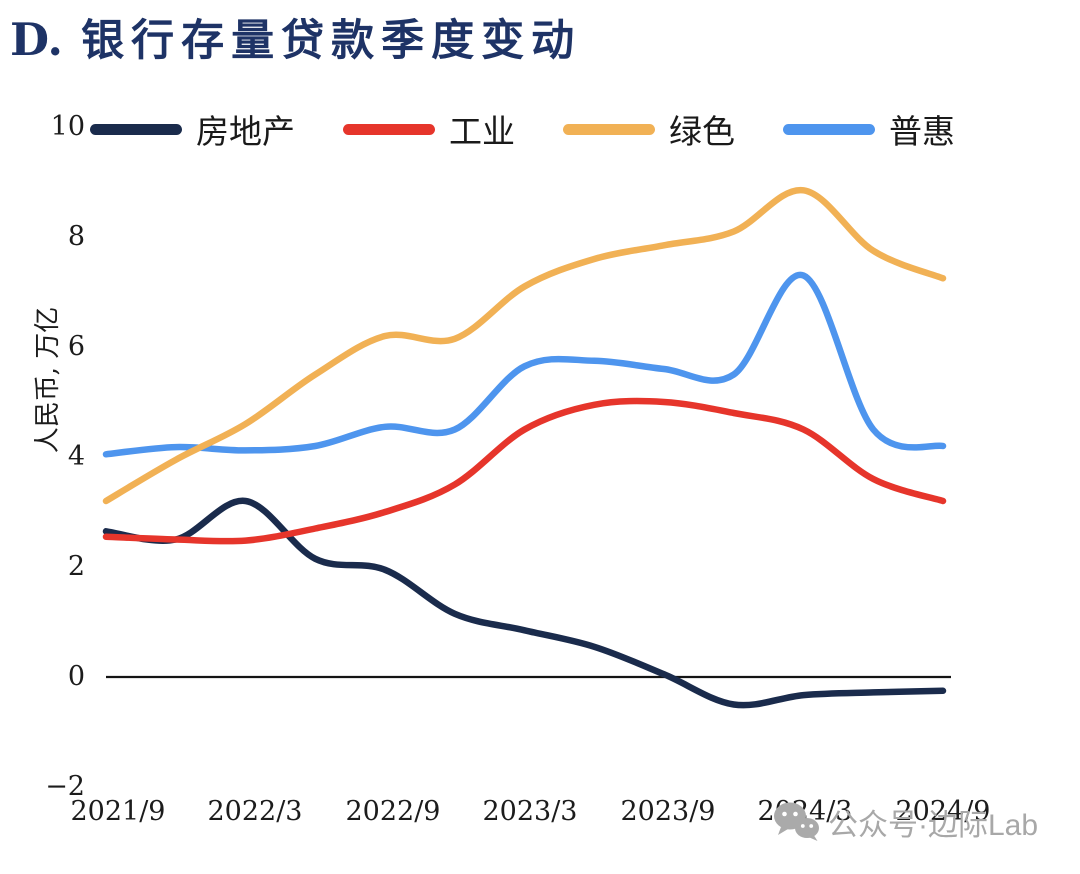  Describe the element at coordinates (37, 39) in the screenshot. I see `title-prefix: D.` at that location.